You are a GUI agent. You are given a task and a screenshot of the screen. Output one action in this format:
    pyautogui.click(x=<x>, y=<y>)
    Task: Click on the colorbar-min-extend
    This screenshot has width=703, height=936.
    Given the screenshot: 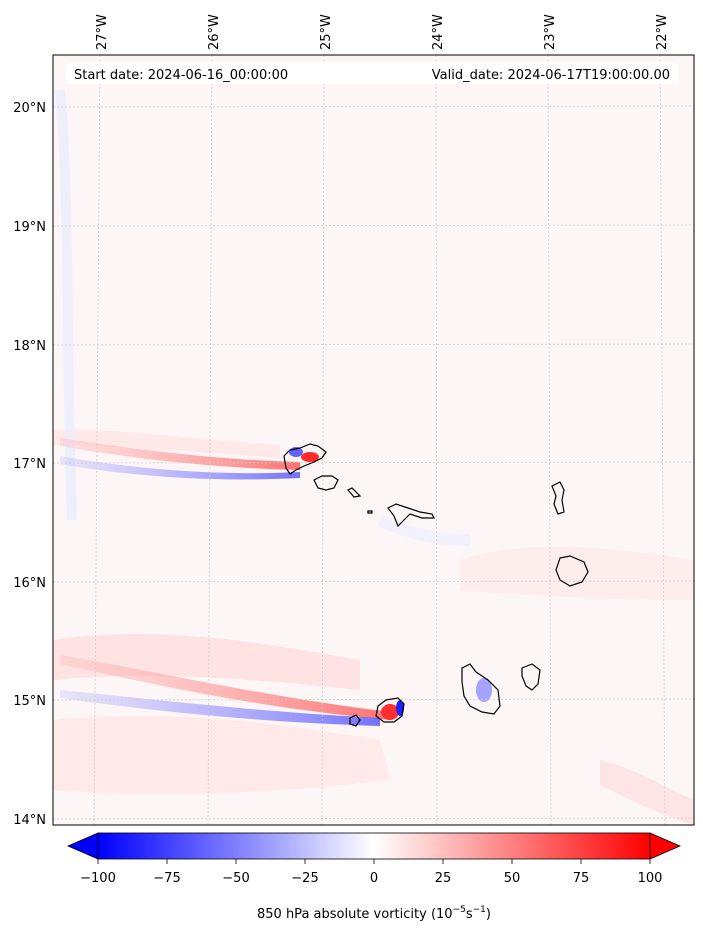 What is the action you would take?
    pyautogui.click(x=82, y=846)
    